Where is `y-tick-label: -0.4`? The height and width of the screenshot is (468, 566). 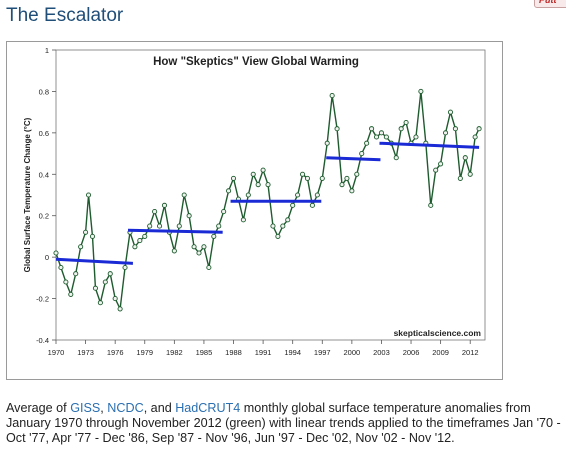 y-tick-label: -0.4 is located at coordinates (42, 340).